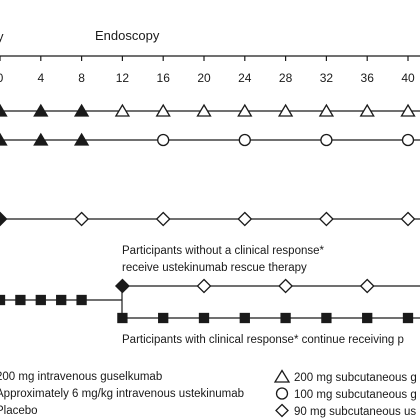 This screenshot has width=420, height=420. I want to click on week-label: 20, so click(204, 78).